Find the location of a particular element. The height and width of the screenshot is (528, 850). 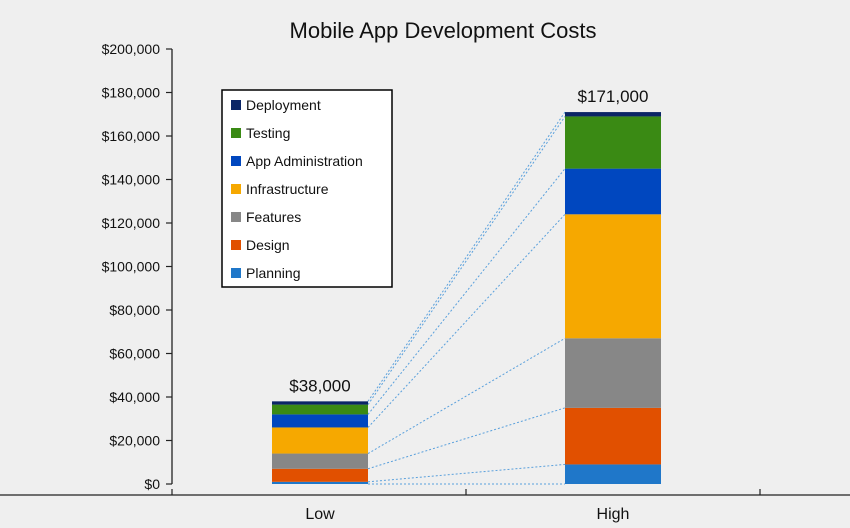

legend-label: Infrastructure is located at coordinates (287, 189).